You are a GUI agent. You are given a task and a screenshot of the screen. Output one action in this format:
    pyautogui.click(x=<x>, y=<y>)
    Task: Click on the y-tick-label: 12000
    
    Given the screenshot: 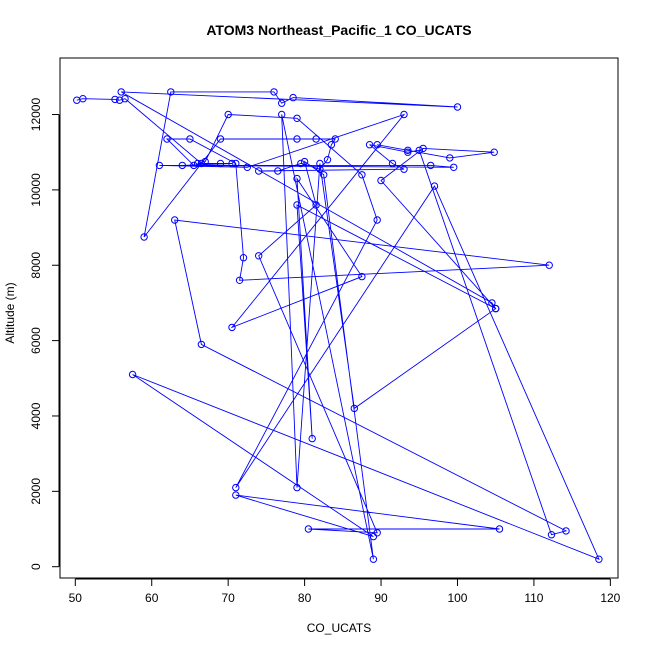 What is the action you would take?
    pyautogui.click(x=36, y=115)
    